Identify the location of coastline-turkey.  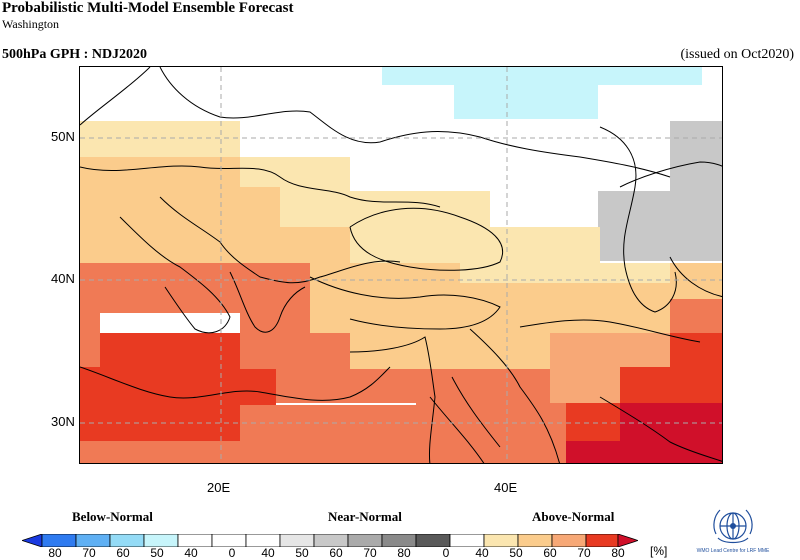
(405, 303).